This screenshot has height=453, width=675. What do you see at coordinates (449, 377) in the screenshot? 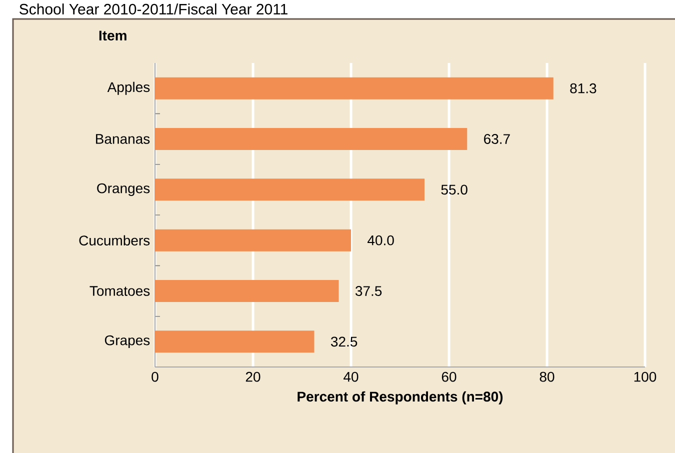
I see `x-tick-label: 60` at bounding box center [449, 377].